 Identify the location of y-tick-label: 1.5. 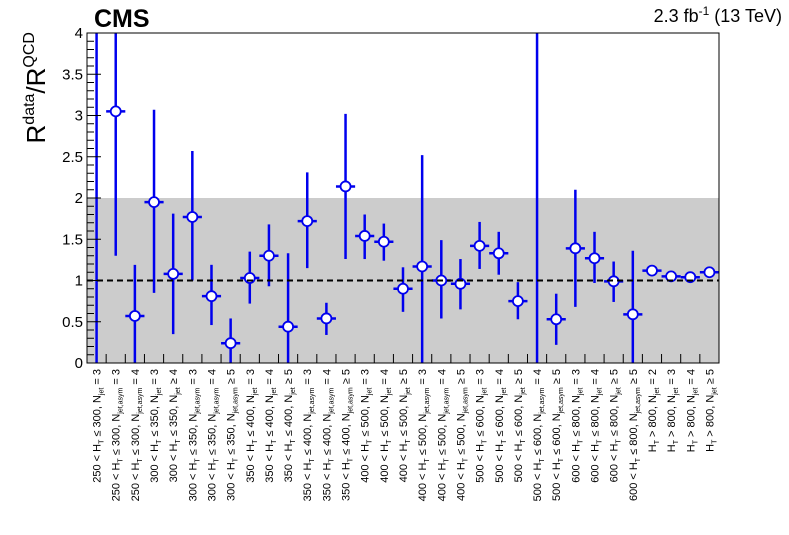
(72, 239).